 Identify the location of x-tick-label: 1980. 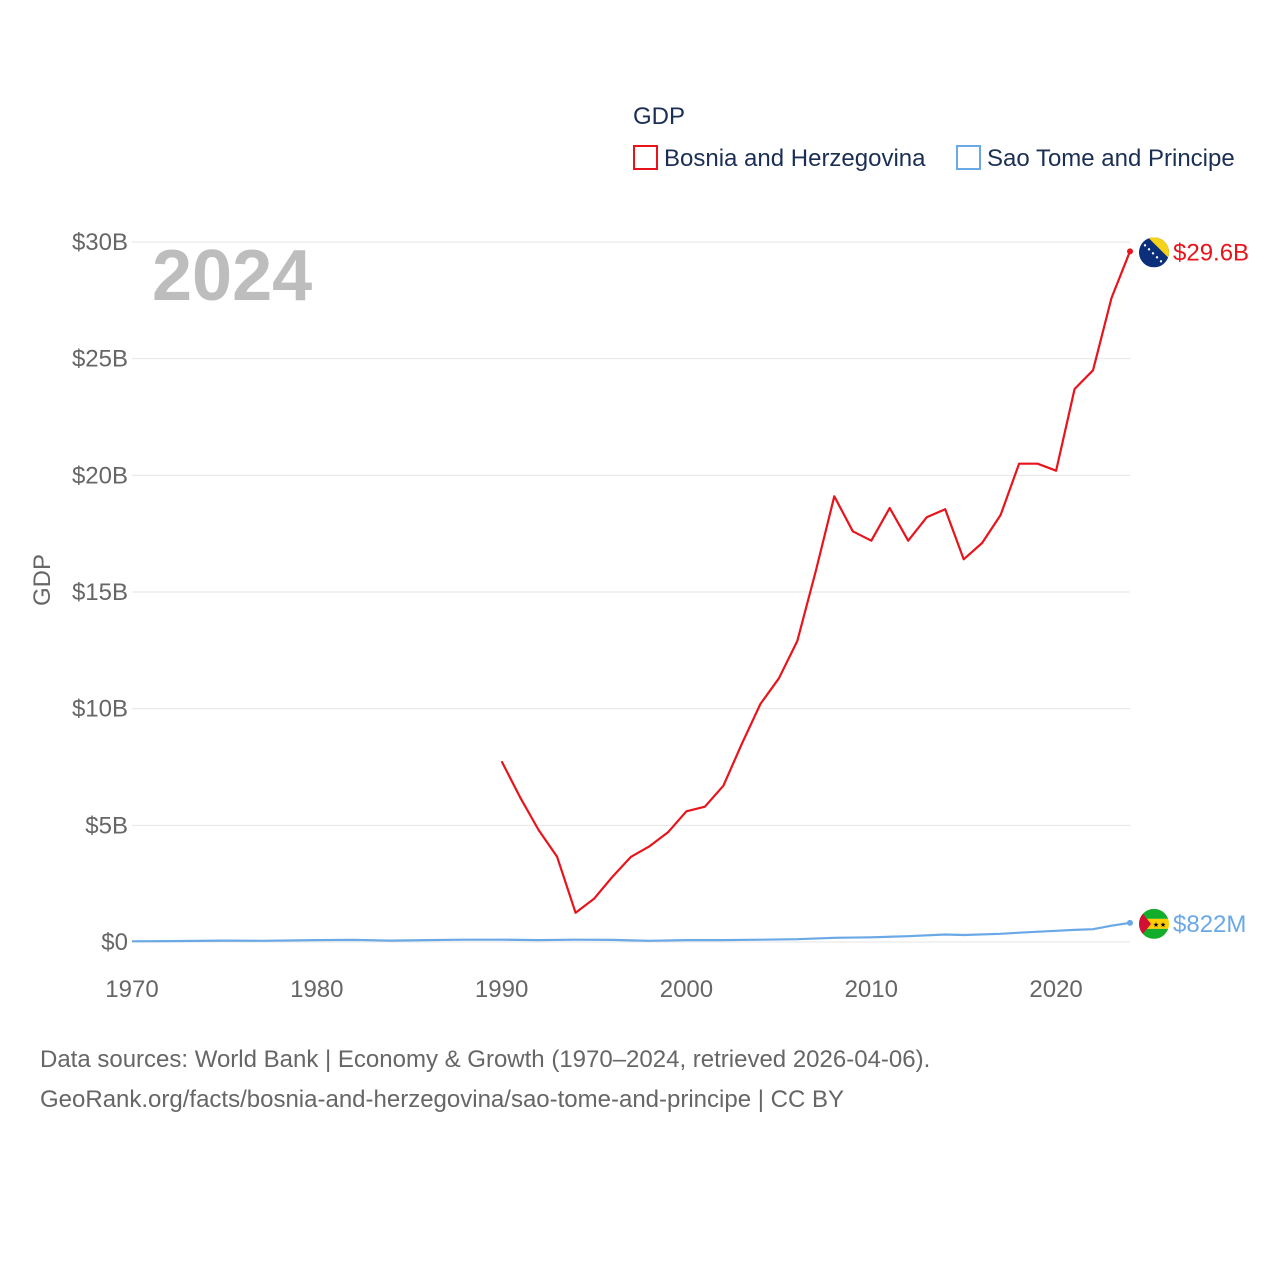
(316, 989).